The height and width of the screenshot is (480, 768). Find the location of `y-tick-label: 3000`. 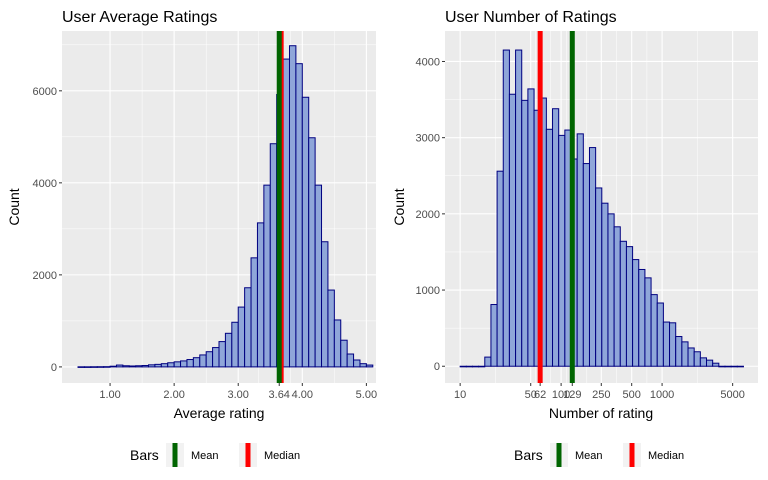

y-tick-label: 3000 is located at coordinates (428, 139).